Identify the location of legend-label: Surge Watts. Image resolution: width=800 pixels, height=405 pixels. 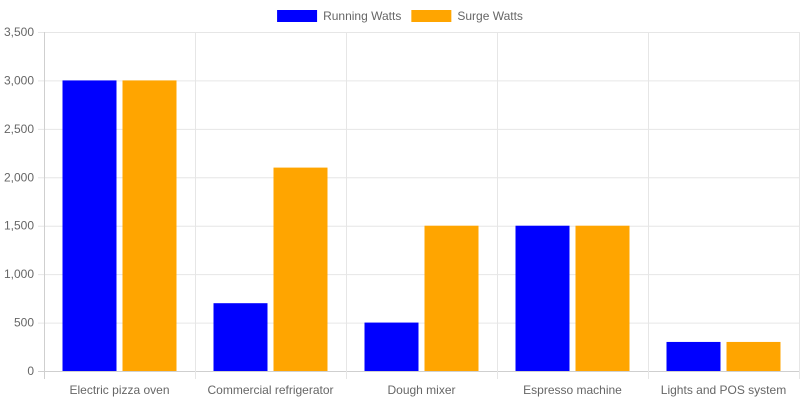
(490, 16).